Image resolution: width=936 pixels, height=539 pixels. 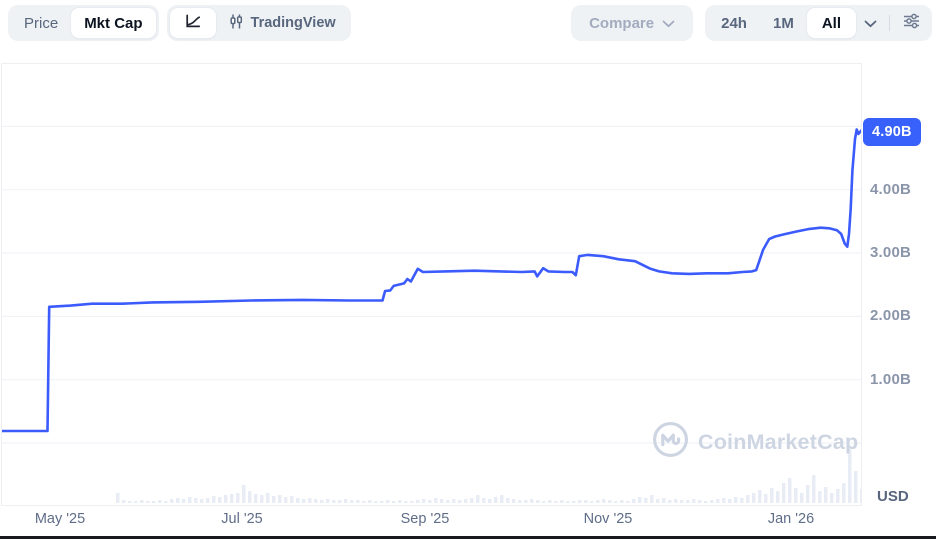 I want to click on y-axis-tick-label: 2.00B, so click(x=891, y=316).